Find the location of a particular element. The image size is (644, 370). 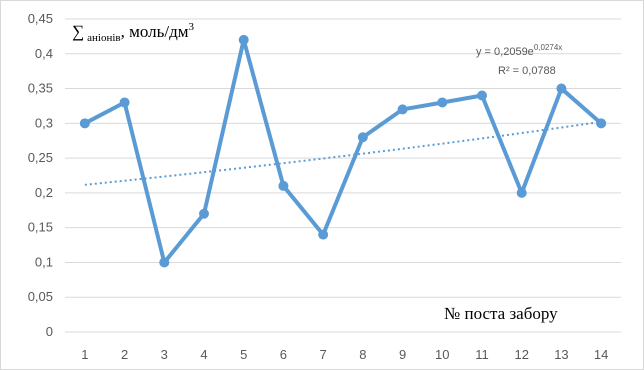

x-tick-label: 14 is located at coordinates (601, 354).